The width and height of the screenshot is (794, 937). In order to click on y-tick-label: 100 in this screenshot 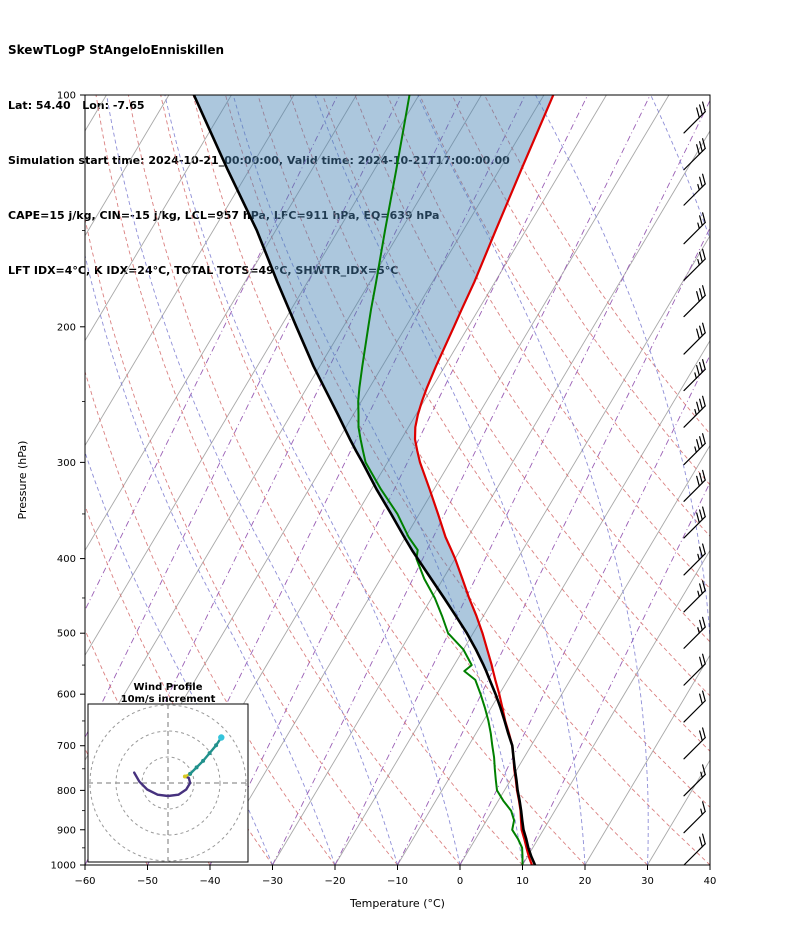, I will do `click(66, 96)`.